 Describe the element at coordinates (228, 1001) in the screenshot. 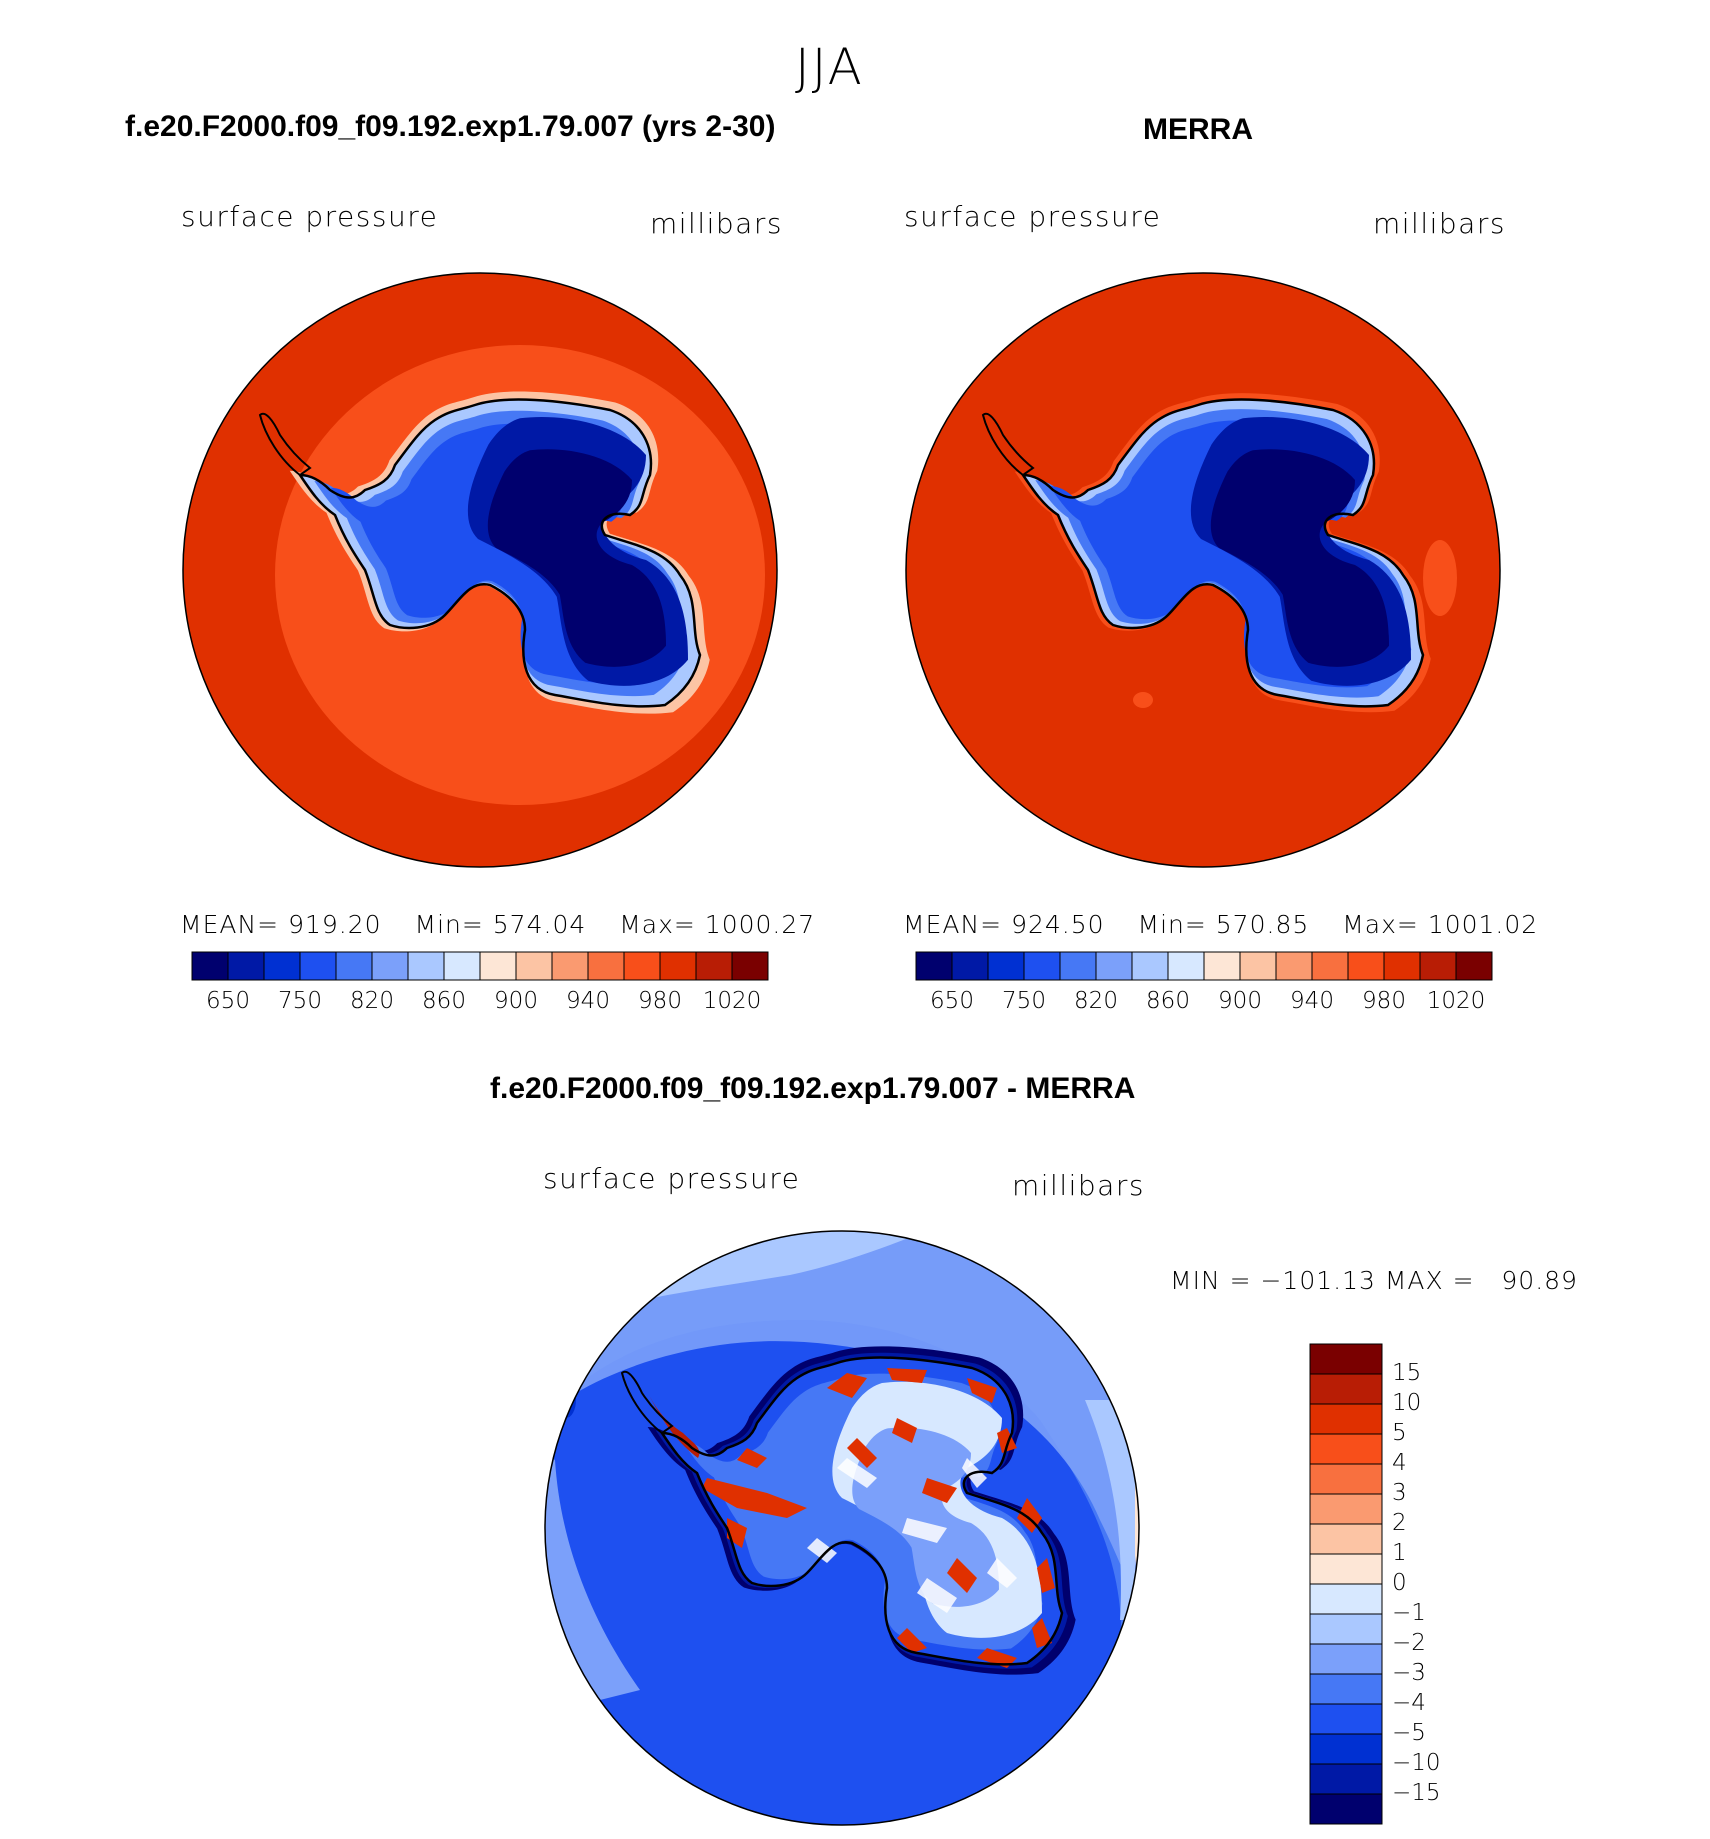

I see `model-colorbar-tick-0: 650` at that location.